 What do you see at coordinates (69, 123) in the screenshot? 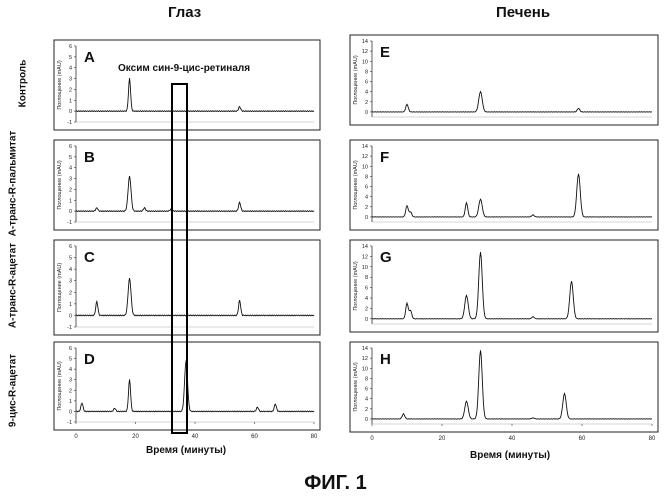
I see `y-tick-label-A: -1` at bounding box center [69, 123].